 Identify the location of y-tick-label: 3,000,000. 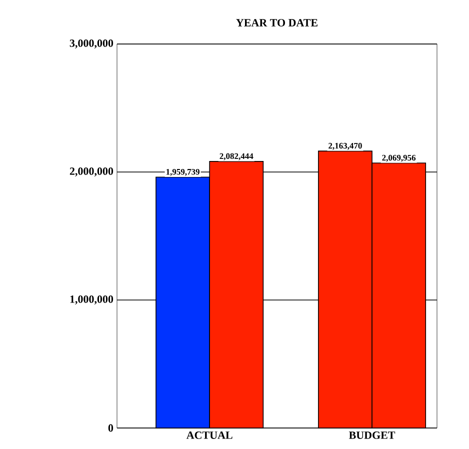
(92, 44).